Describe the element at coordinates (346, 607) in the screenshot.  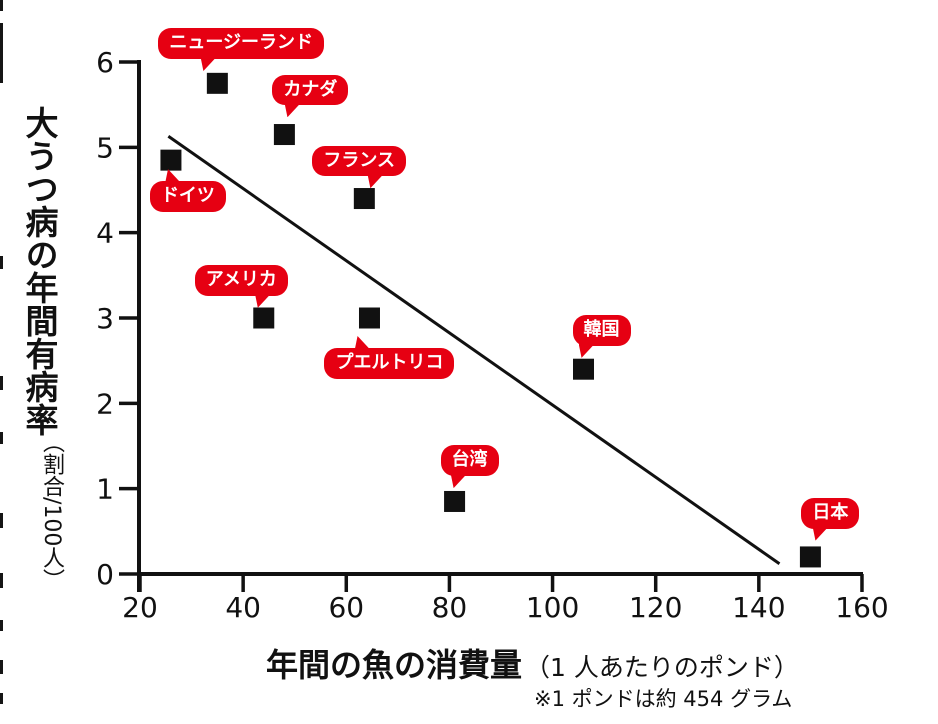
I see `x-tick-label: 60` at that location.